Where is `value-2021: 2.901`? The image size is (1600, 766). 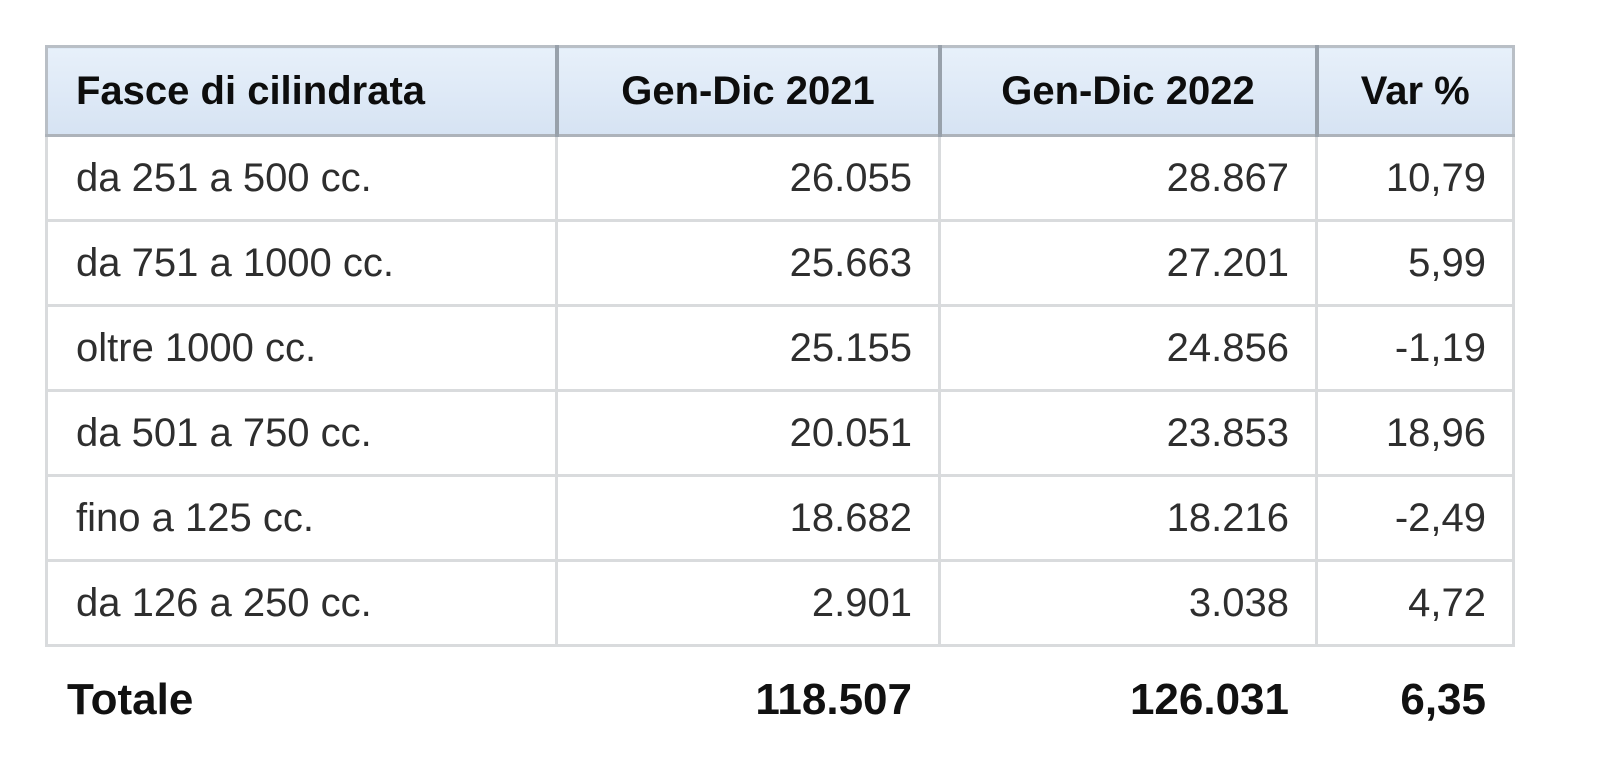 value-2021: 2.901 is located at coordinates (748, 603).